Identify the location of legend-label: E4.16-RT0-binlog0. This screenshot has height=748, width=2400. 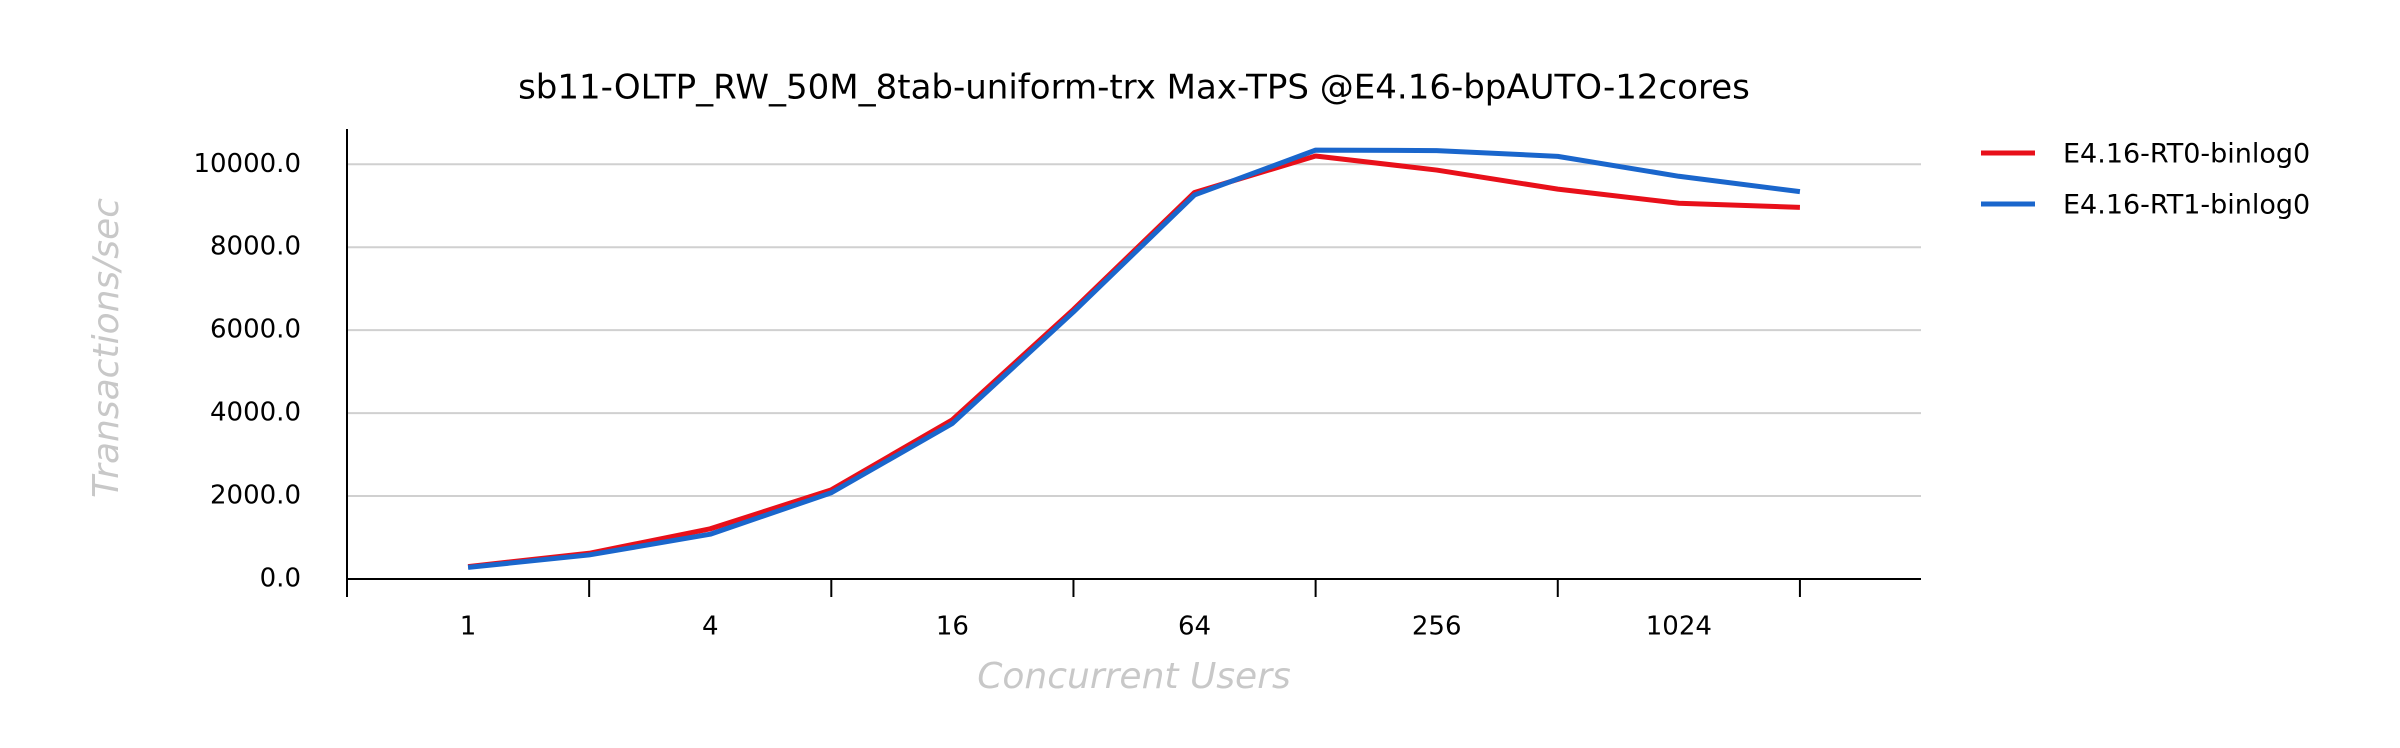
(2186, 154).